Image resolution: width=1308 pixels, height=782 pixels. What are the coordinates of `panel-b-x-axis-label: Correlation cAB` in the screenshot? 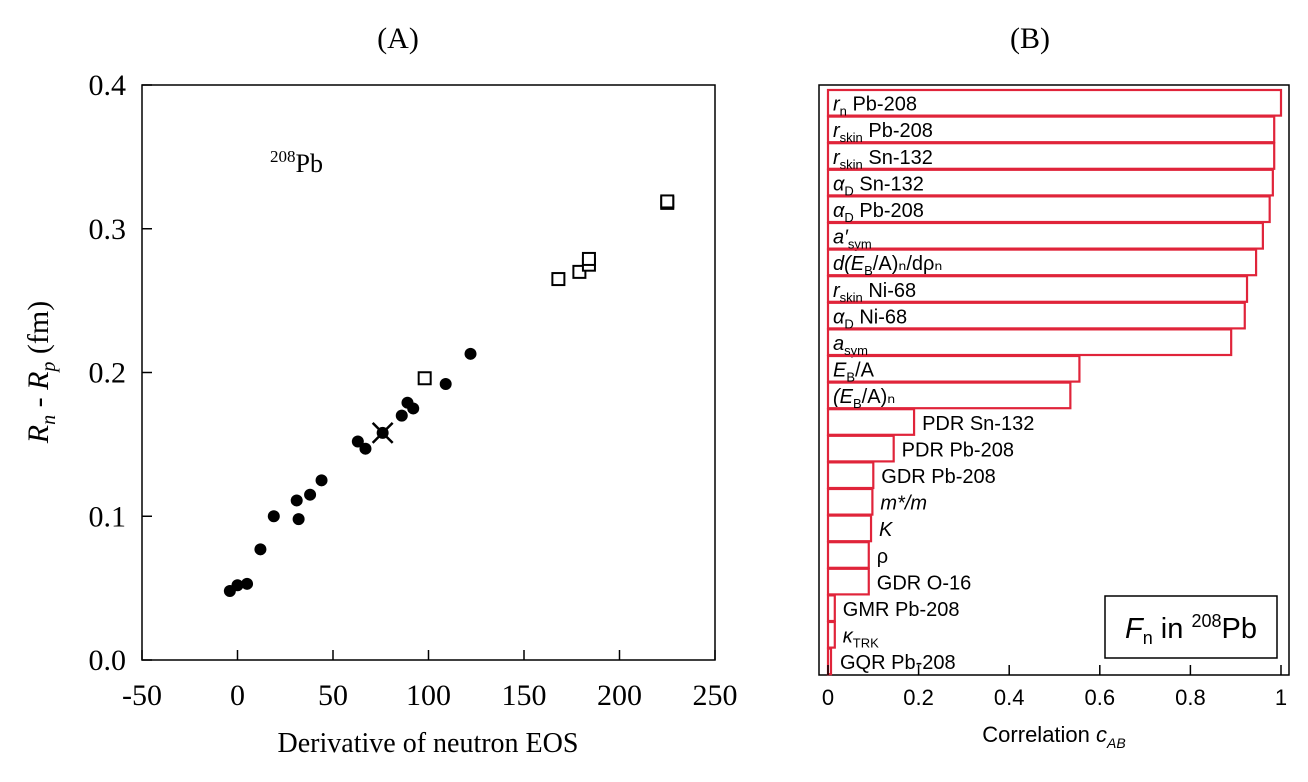 It's located at (1053, 736).